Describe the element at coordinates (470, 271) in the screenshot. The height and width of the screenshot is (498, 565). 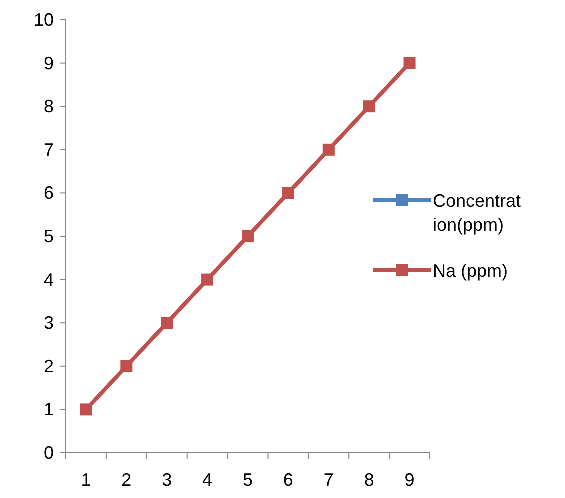
I see `legend-label: Na (ppm)` at that location.